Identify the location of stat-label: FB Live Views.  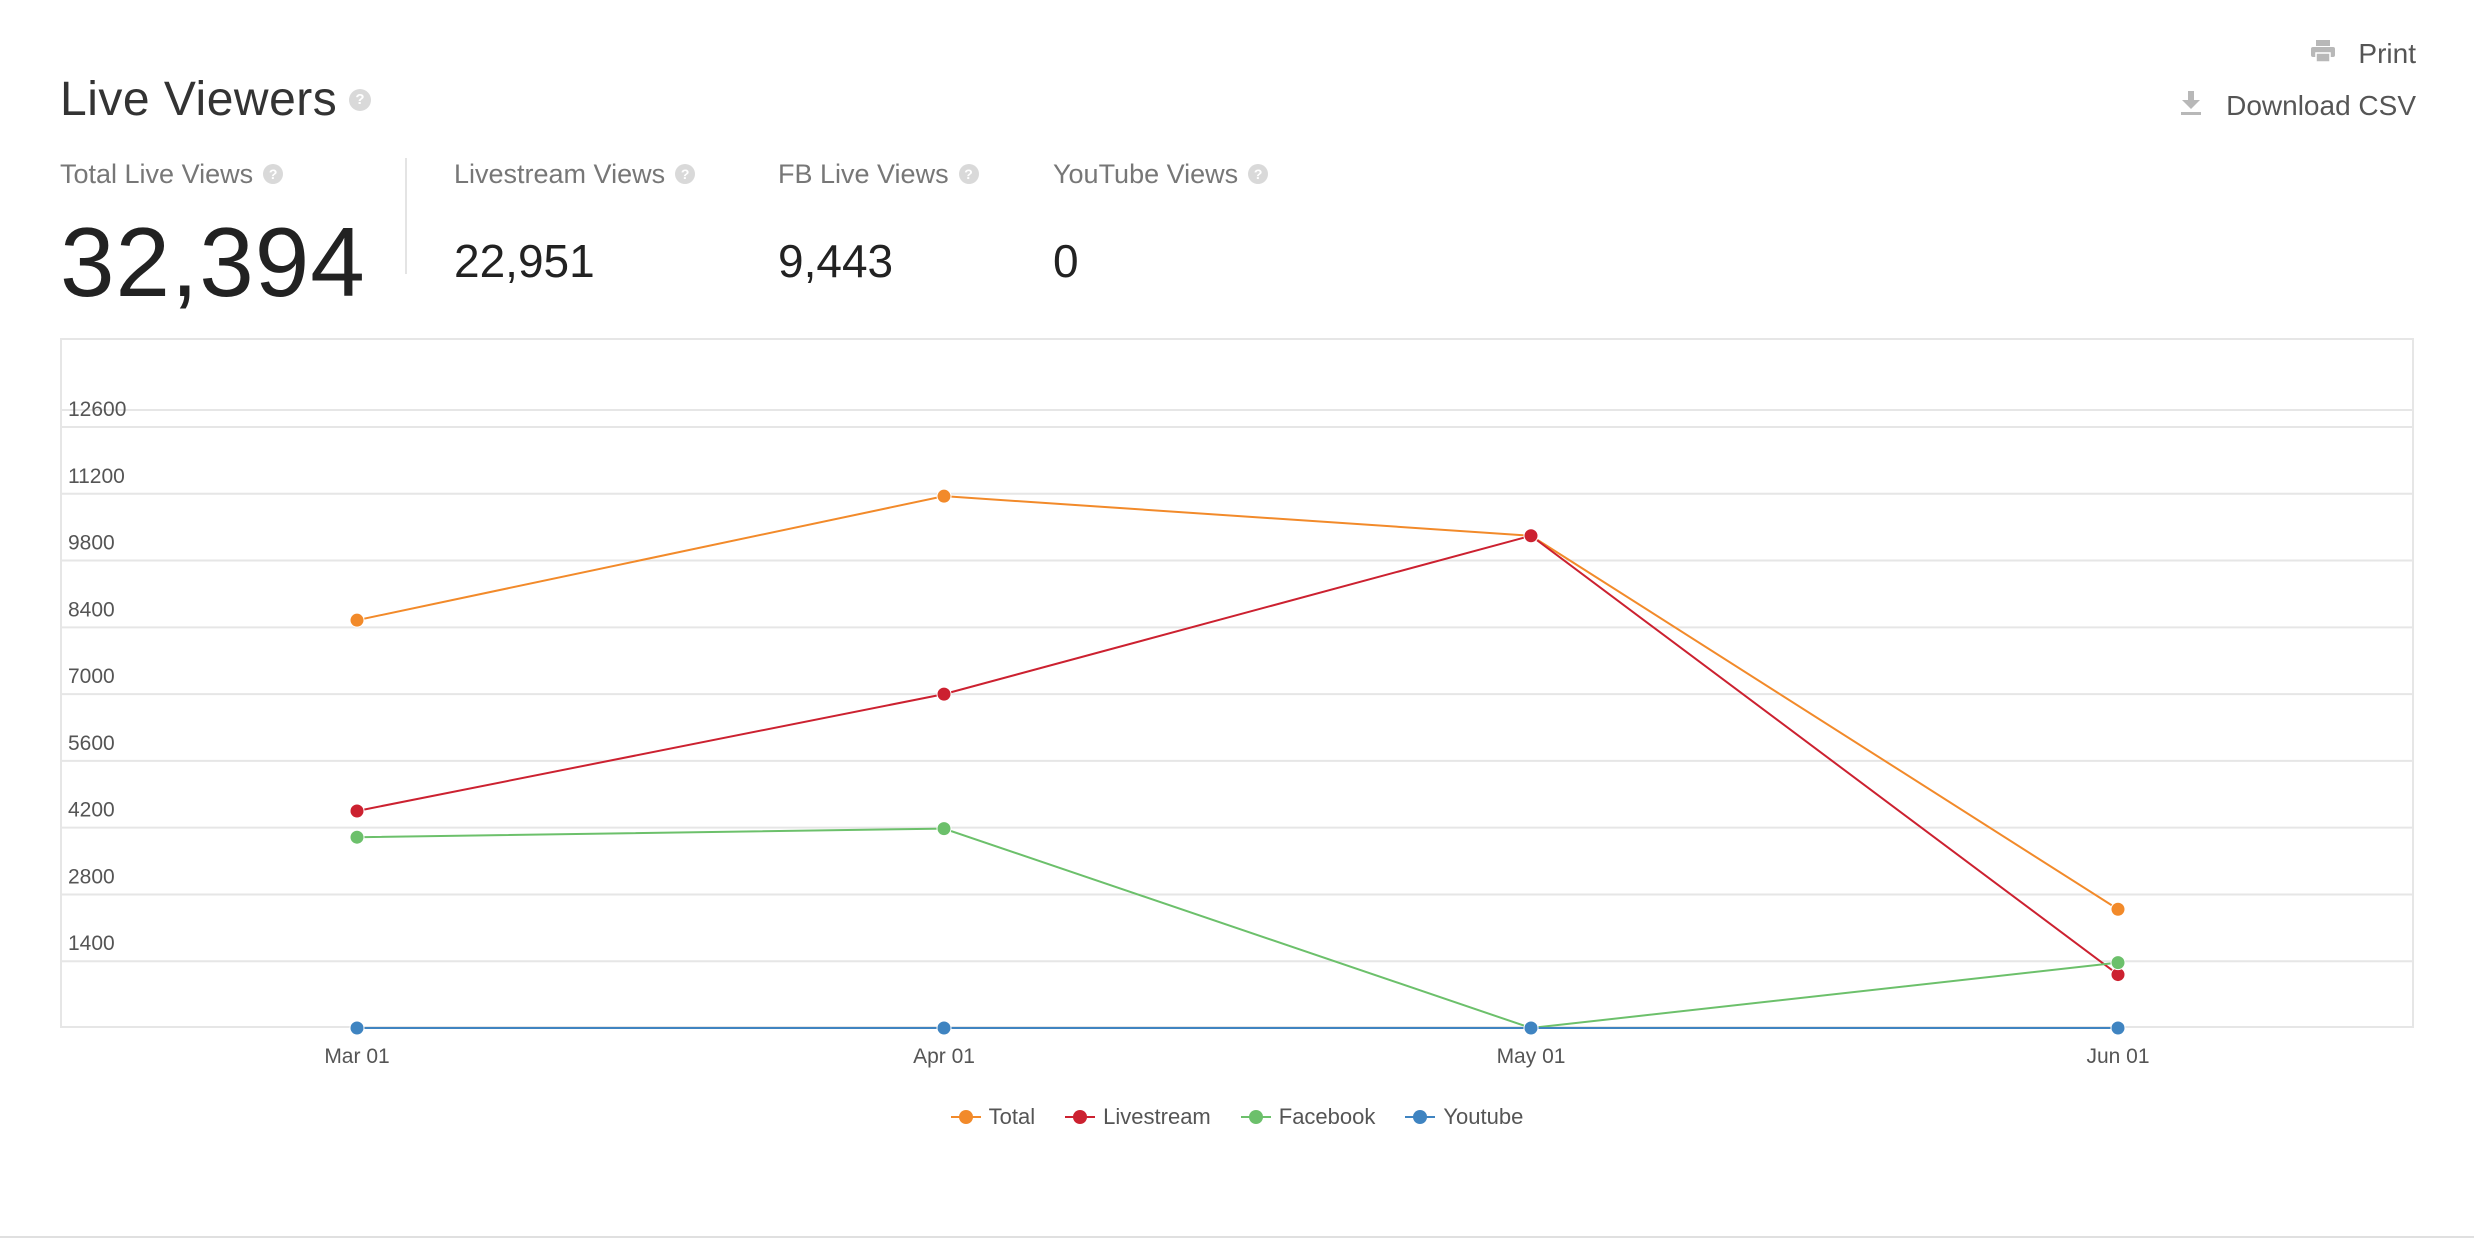
(863, 173).